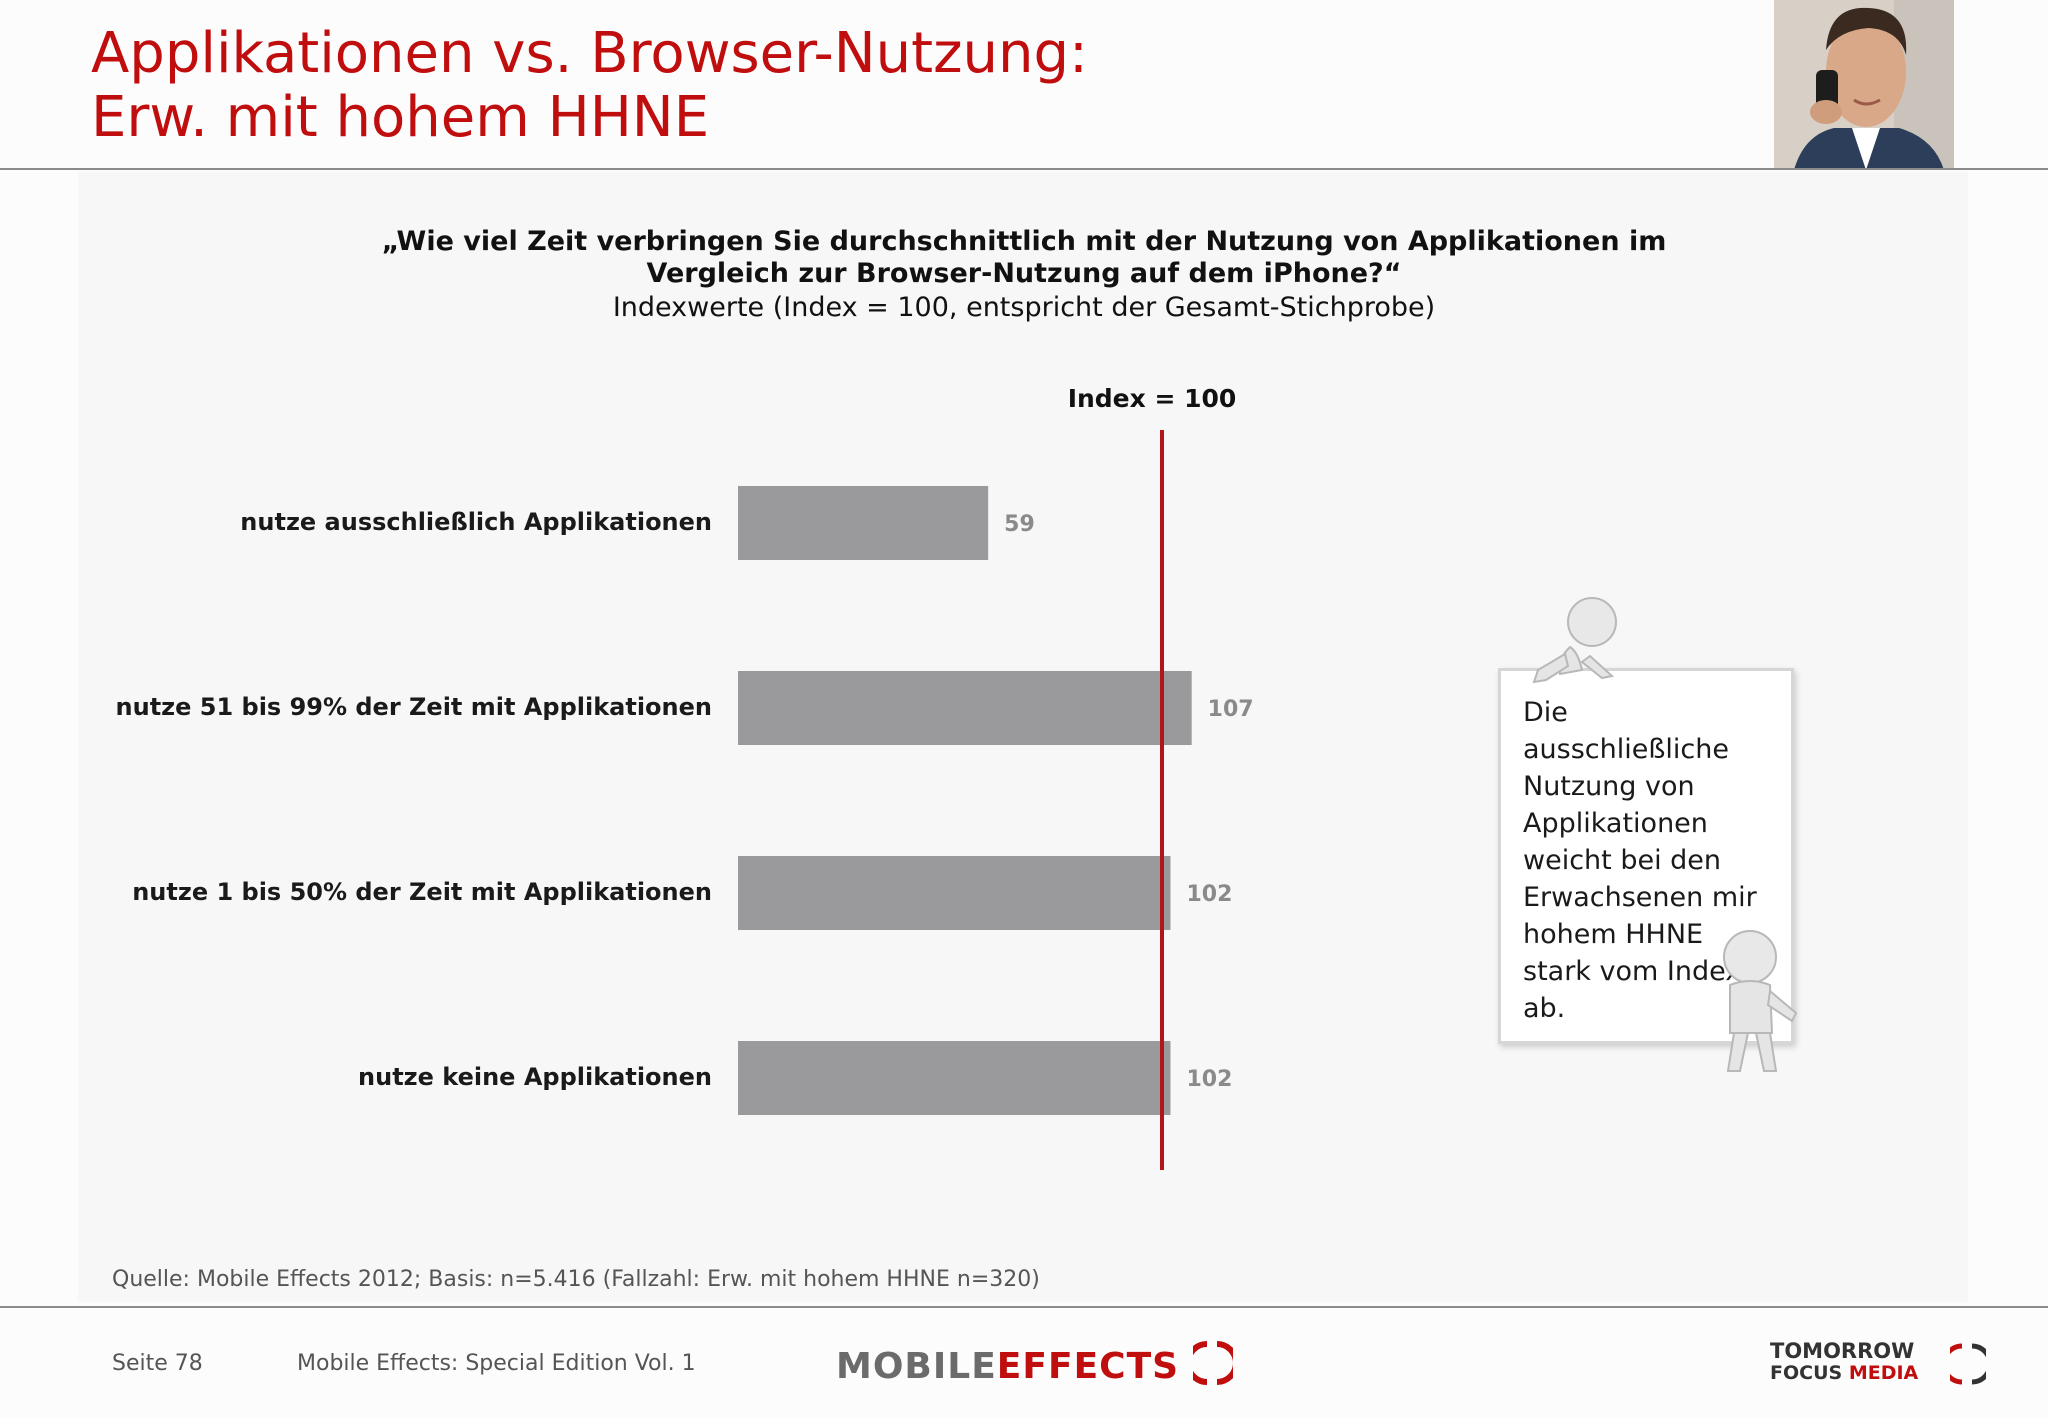 The width and height of the screenshot is (2048, 1418). Describe the element at coordinates (476, 522) in the screenshot. I see `category-label-1: nutze ausschließlich Applikationen` at that location.